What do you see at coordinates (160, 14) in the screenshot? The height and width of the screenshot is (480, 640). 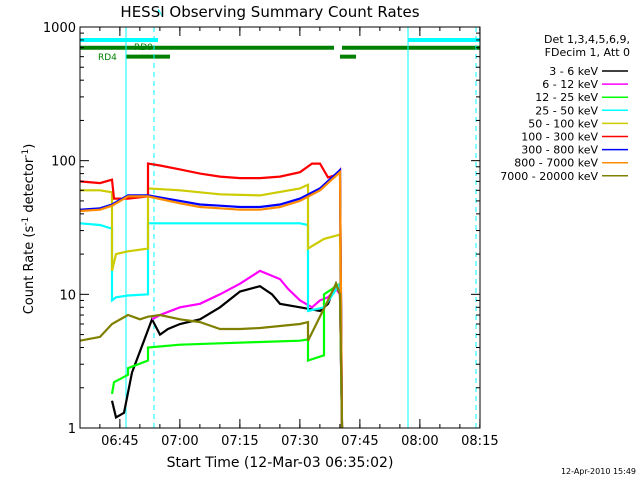 I see `state-bar-label-n: N` at bounding box center [160, 14].